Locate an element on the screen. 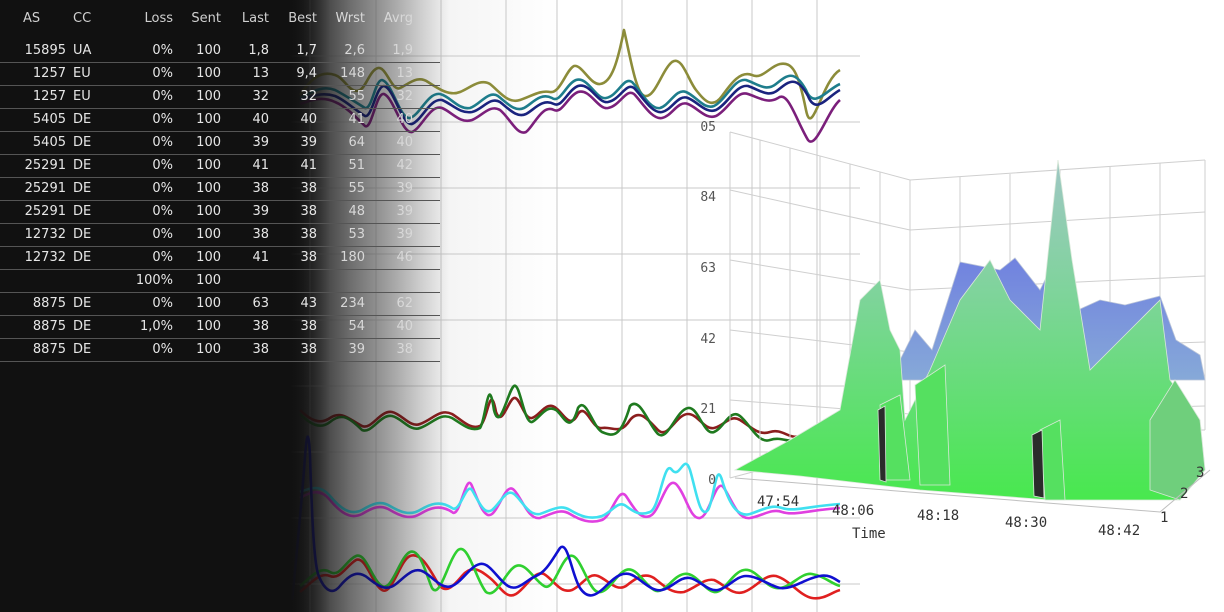 This screenshot has width=1224, height=612. table-row: 8875 DE 1,0% 100 38 38 54 40 is located at coordinates (220, 327).